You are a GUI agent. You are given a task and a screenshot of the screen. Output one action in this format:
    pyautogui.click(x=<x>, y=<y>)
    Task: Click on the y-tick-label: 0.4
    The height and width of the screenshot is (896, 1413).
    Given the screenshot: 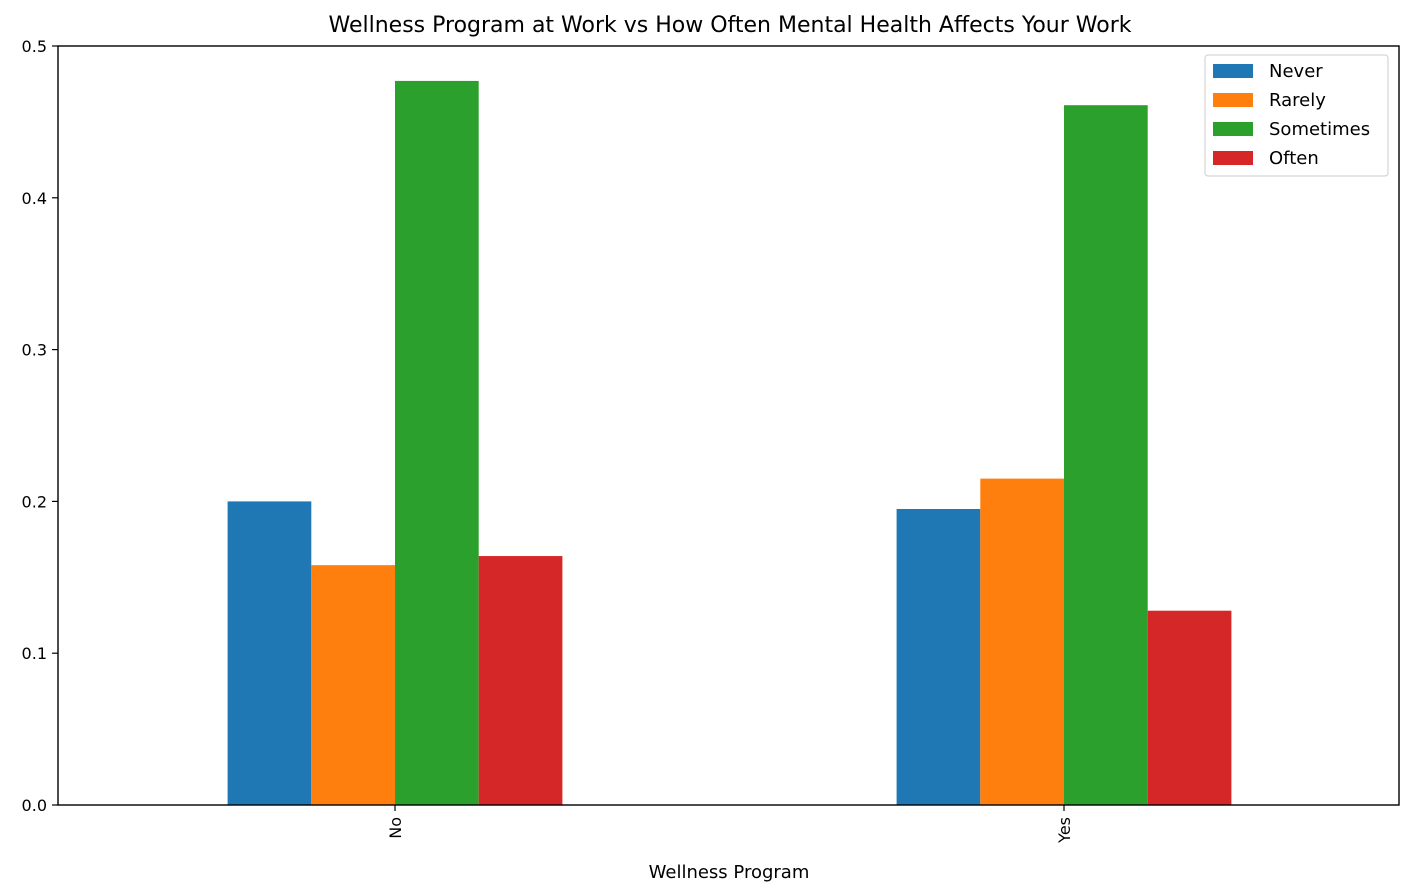 What is the action you would take?
    pyautogui.click(x=34, y=198)
    